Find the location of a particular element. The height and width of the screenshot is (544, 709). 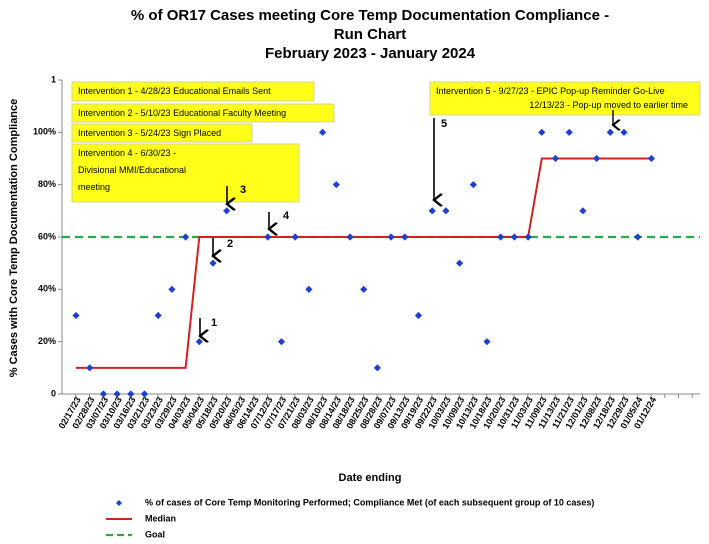

arrow-label: 5 is located at coordinates (444, 124).